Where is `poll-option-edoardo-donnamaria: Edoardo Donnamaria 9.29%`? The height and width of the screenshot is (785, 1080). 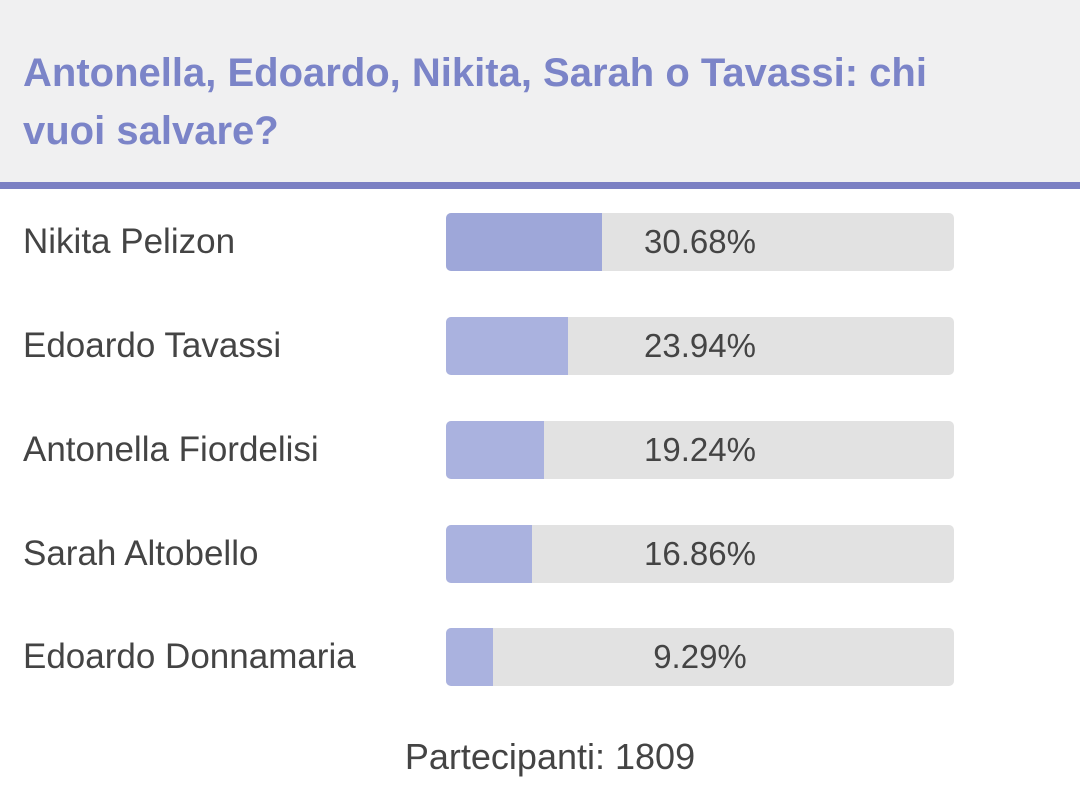
poll-option-edoardo-donnamaria: Edoardo Donnamaria 9.29% is located at coordinates (540, 657).